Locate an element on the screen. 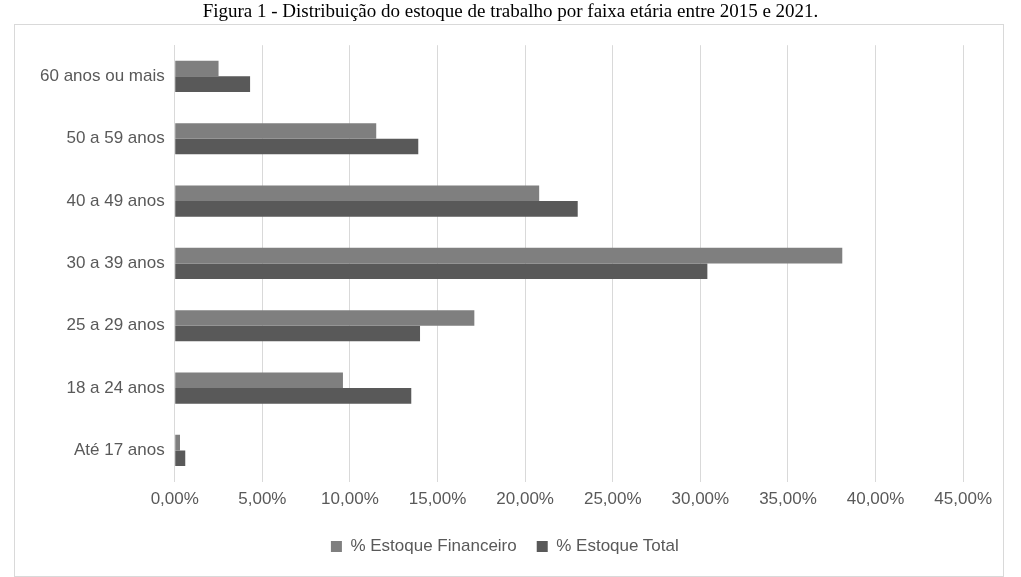  y-tick-label: 18 a 24 anos is located at coordinates (115, 387).